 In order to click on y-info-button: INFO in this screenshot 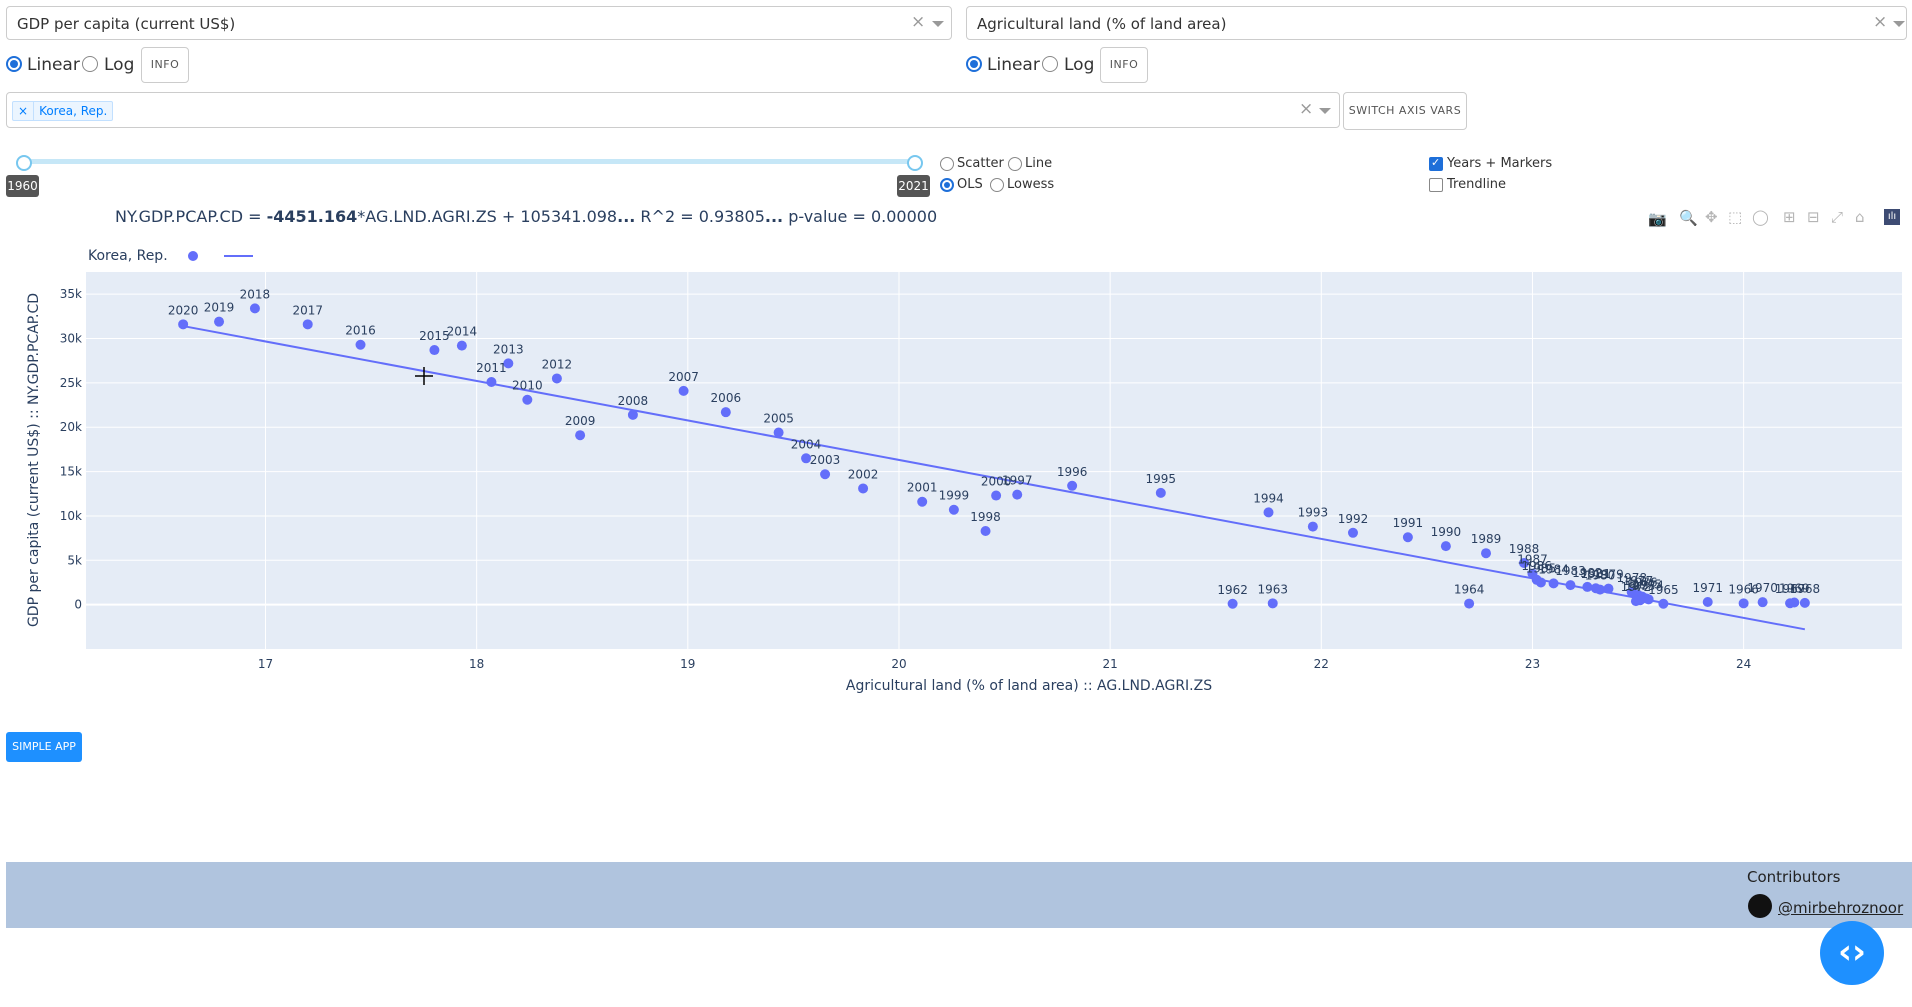, I will do `click(1124, 65)`.